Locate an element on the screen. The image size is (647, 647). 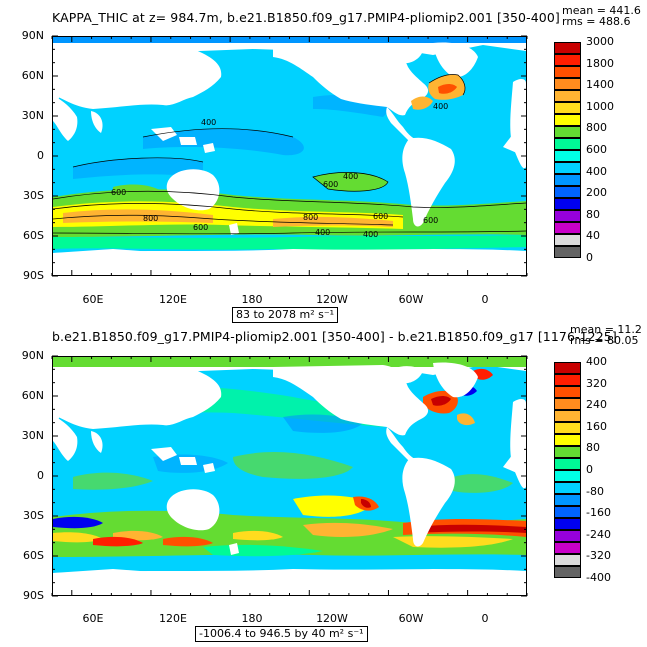
panel1-colorbar-label: 1800 is located at coordinates (600, 63).